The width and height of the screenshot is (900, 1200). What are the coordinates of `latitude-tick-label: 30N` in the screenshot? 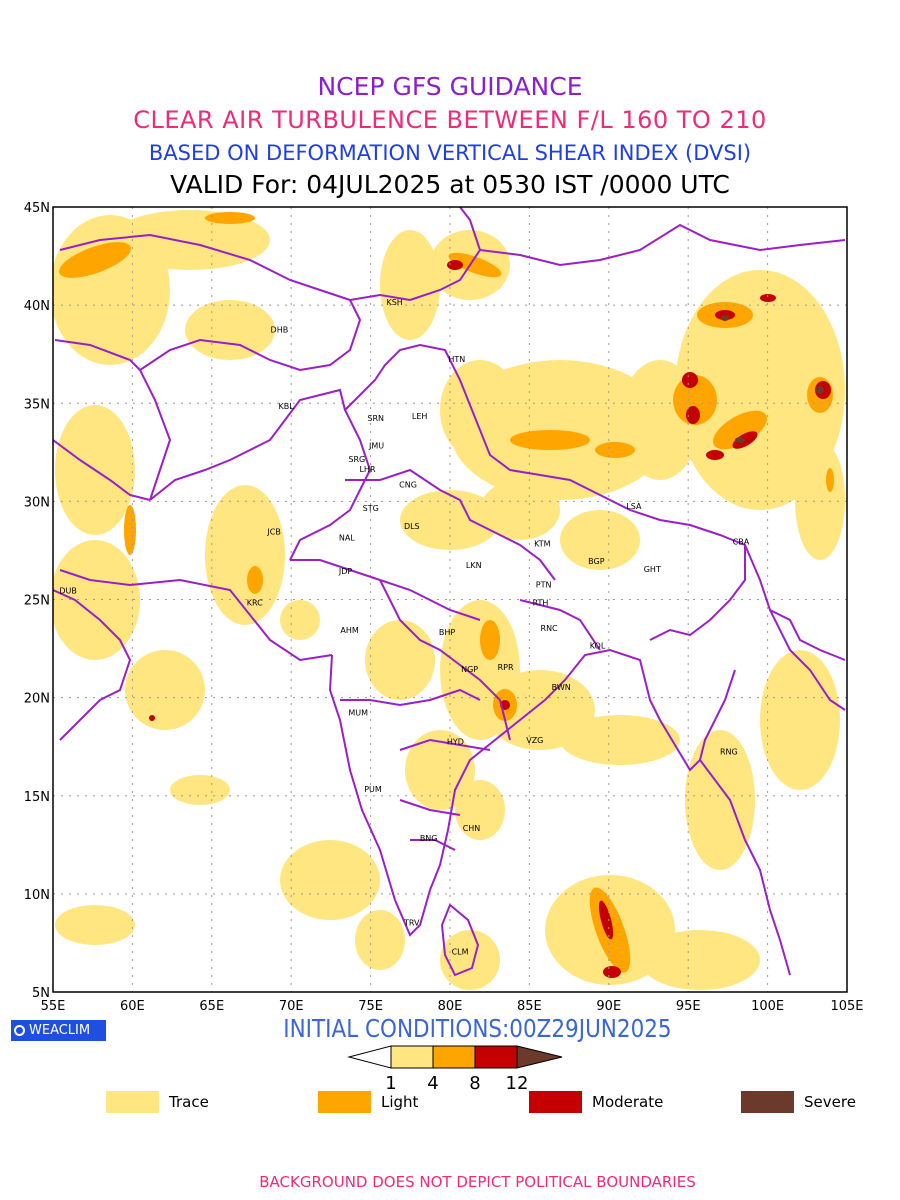 It's located at (37, 502).